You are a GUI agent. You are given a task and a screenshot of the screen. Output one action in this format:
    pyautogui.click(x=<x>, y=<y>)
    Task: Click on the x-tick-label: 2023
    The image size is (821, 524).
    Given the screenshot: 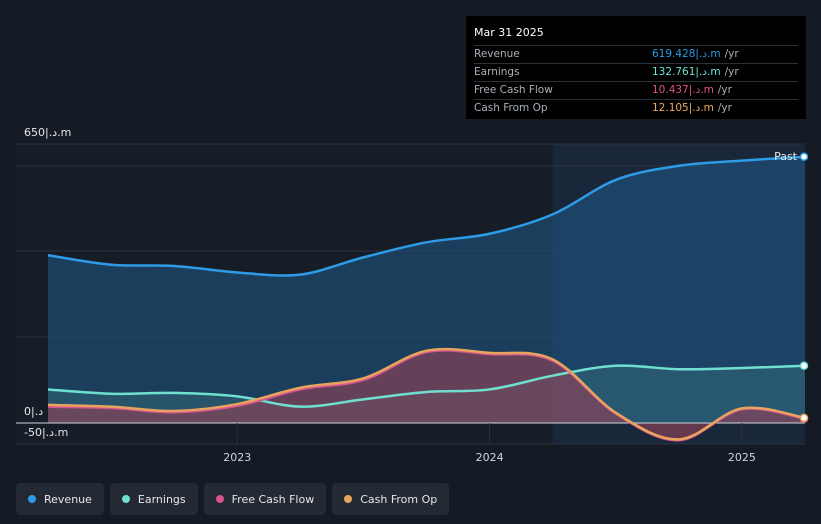 What is the action you would take?
    pyautogui.click(x=237, y=457)
    